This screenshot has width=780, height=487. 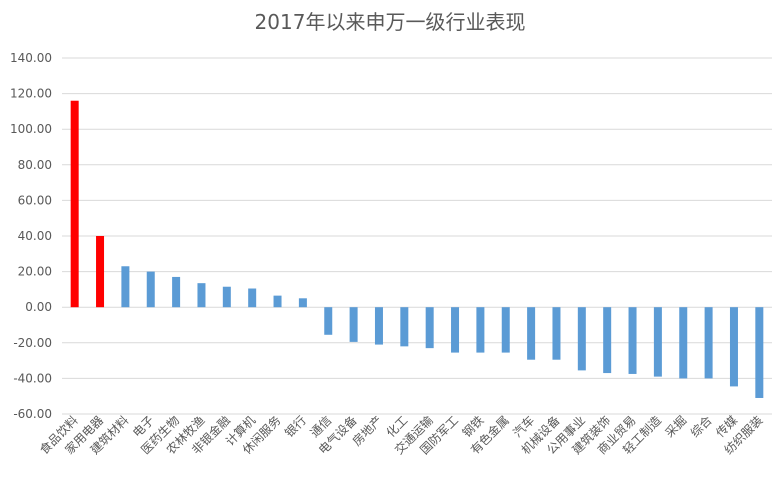 I want to click on y-tick-label: -60.00, so click(x=32, y=414).